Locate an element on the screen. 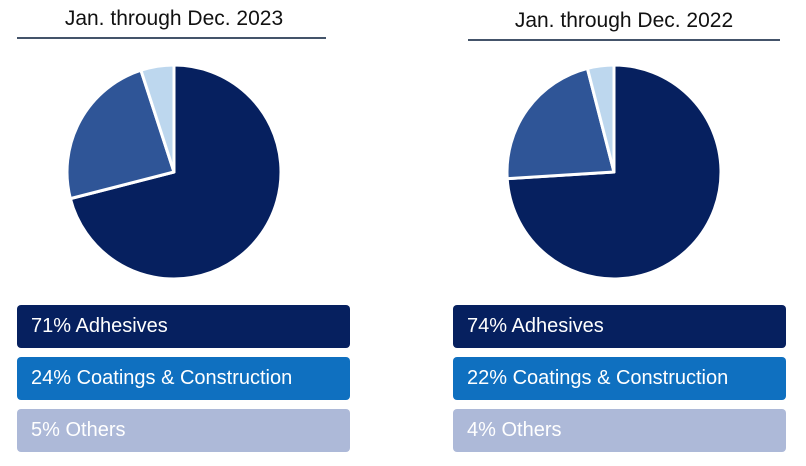 The image size is (806, 466). chart-title: Jan. through Dec. 2022 is located at coordinates (624, 20).